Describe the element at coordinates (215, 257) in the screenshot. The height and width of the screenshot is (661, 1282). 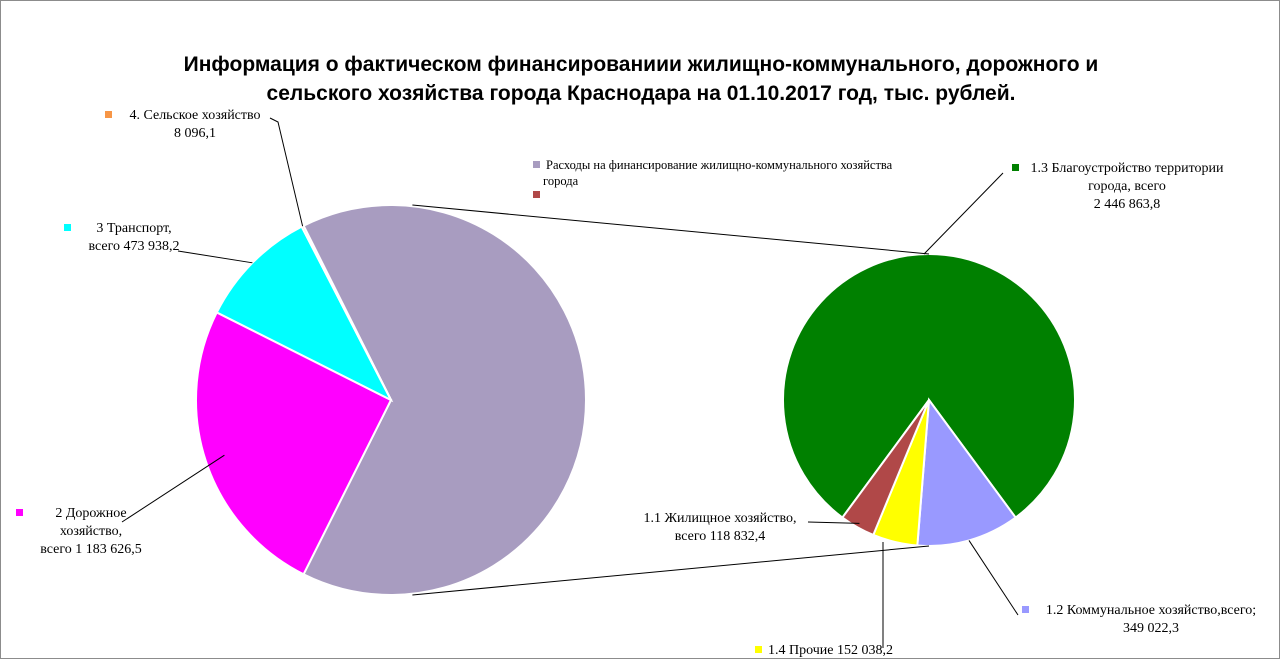
I see `leader-transport` at that location.